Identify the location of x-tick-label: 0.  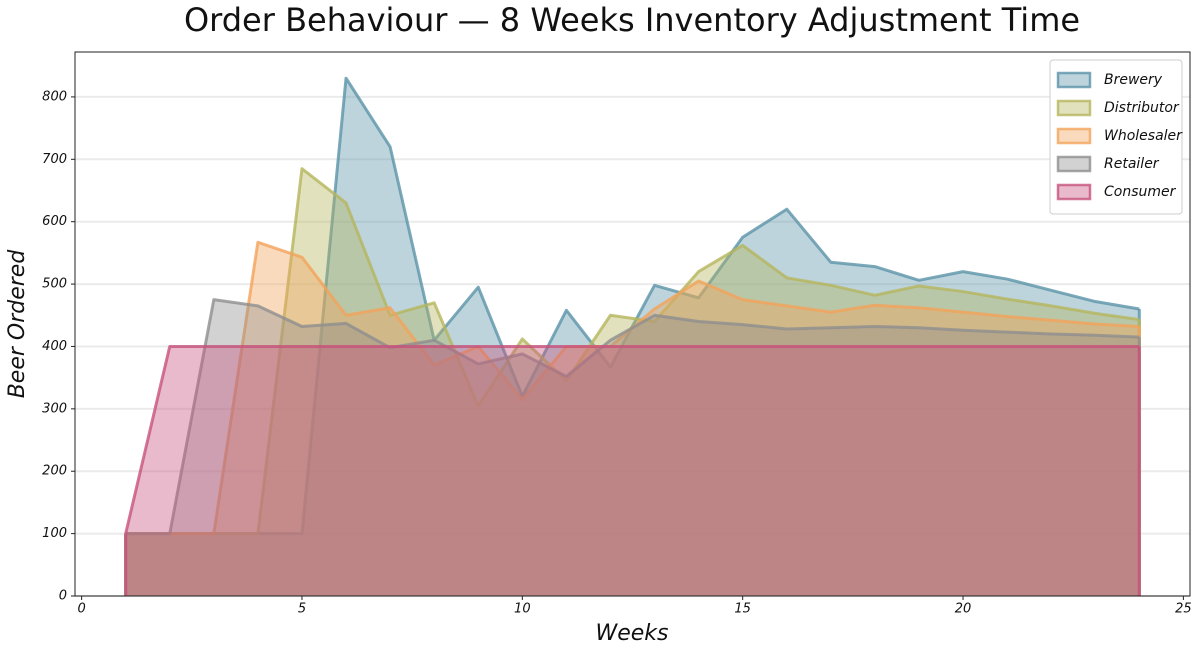
(81, 609).